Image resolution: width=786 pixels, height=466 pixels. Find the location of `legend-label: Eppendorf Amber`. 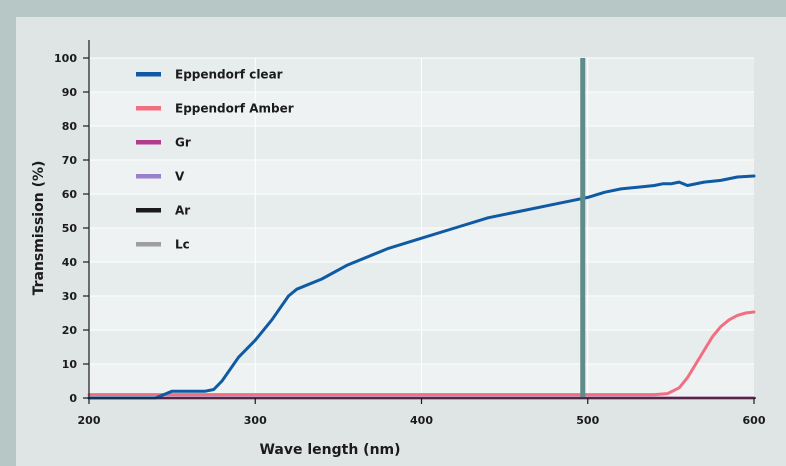

legend-label: Eppendorf Amber is located at coordinates (234, 109).